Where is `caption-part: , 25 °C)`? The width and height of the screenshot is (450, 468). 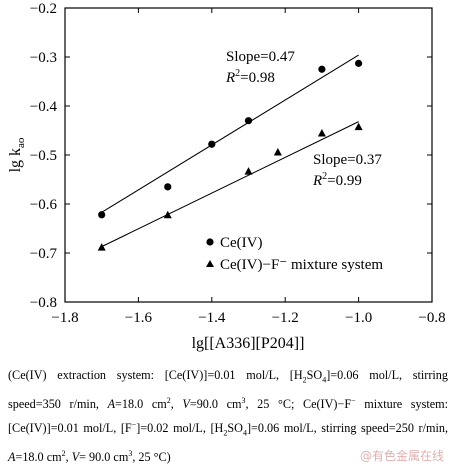 caption-part: , 25 °C) is located at coordinates (151, 456).